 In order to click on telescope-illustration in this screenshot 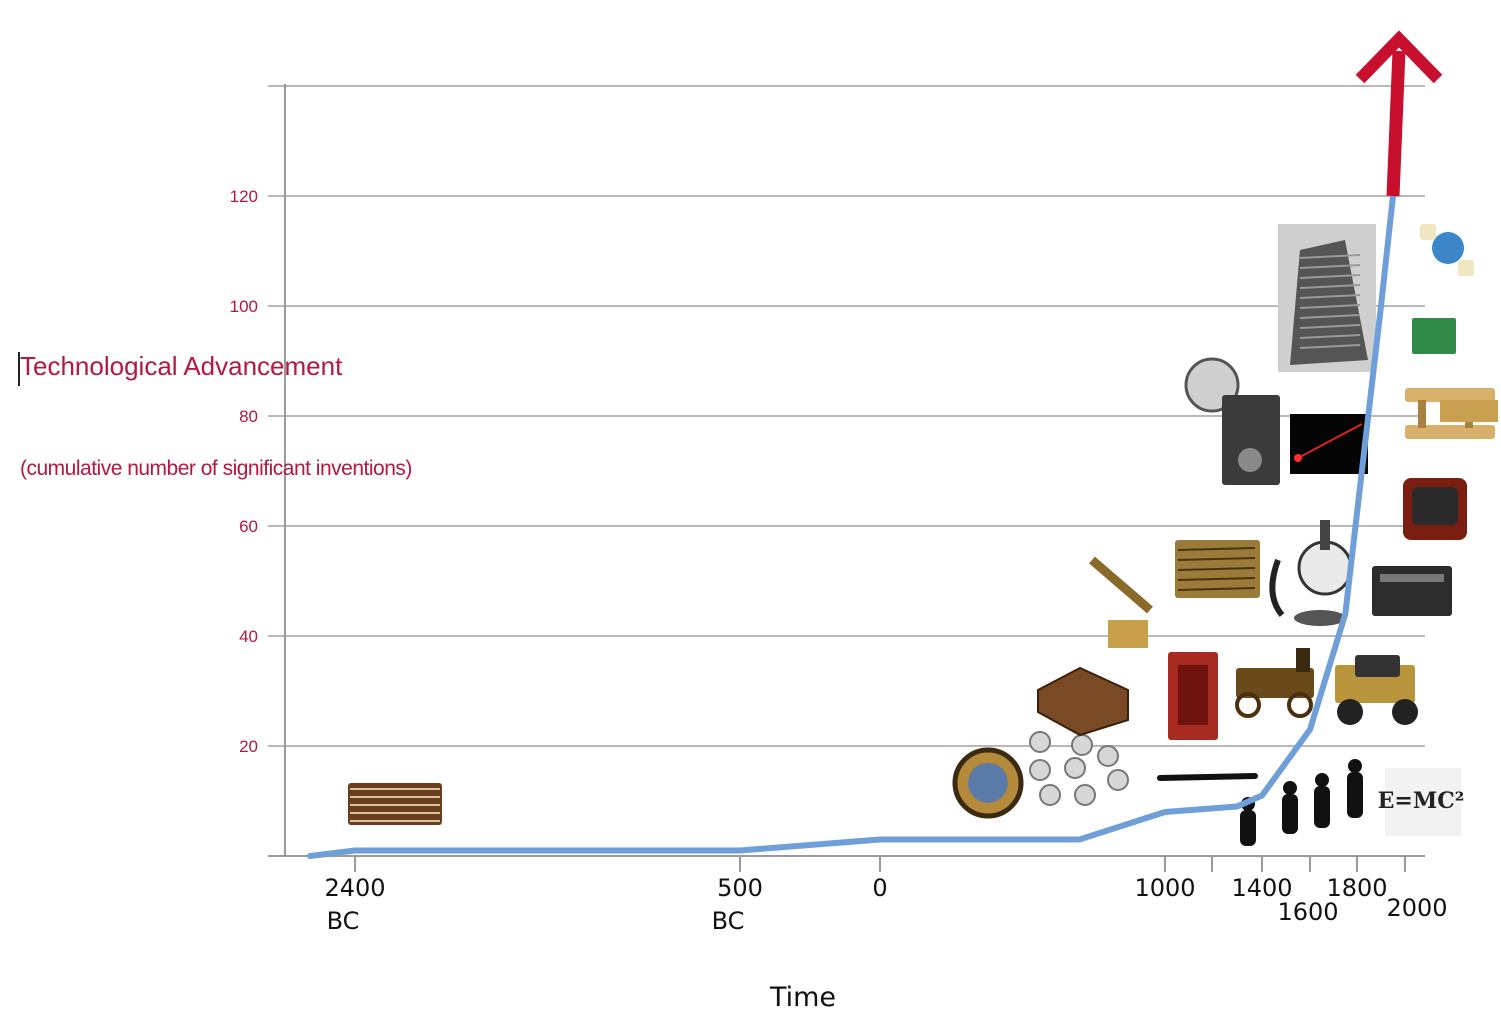, I will do `click(1121, 585)`.